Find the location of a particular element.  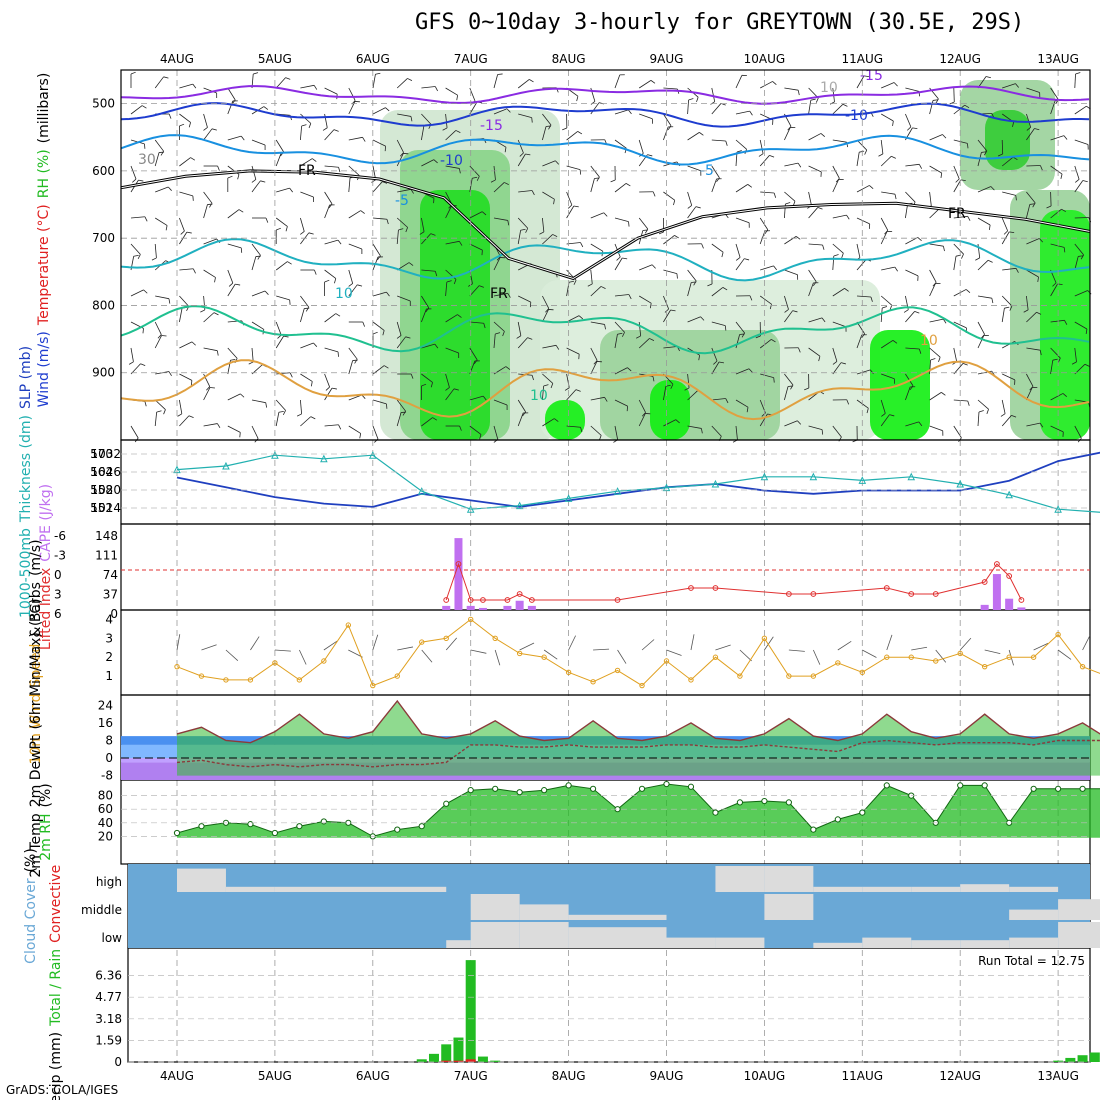

precip-tick: 6.36 is located at coordinates (108, 976).